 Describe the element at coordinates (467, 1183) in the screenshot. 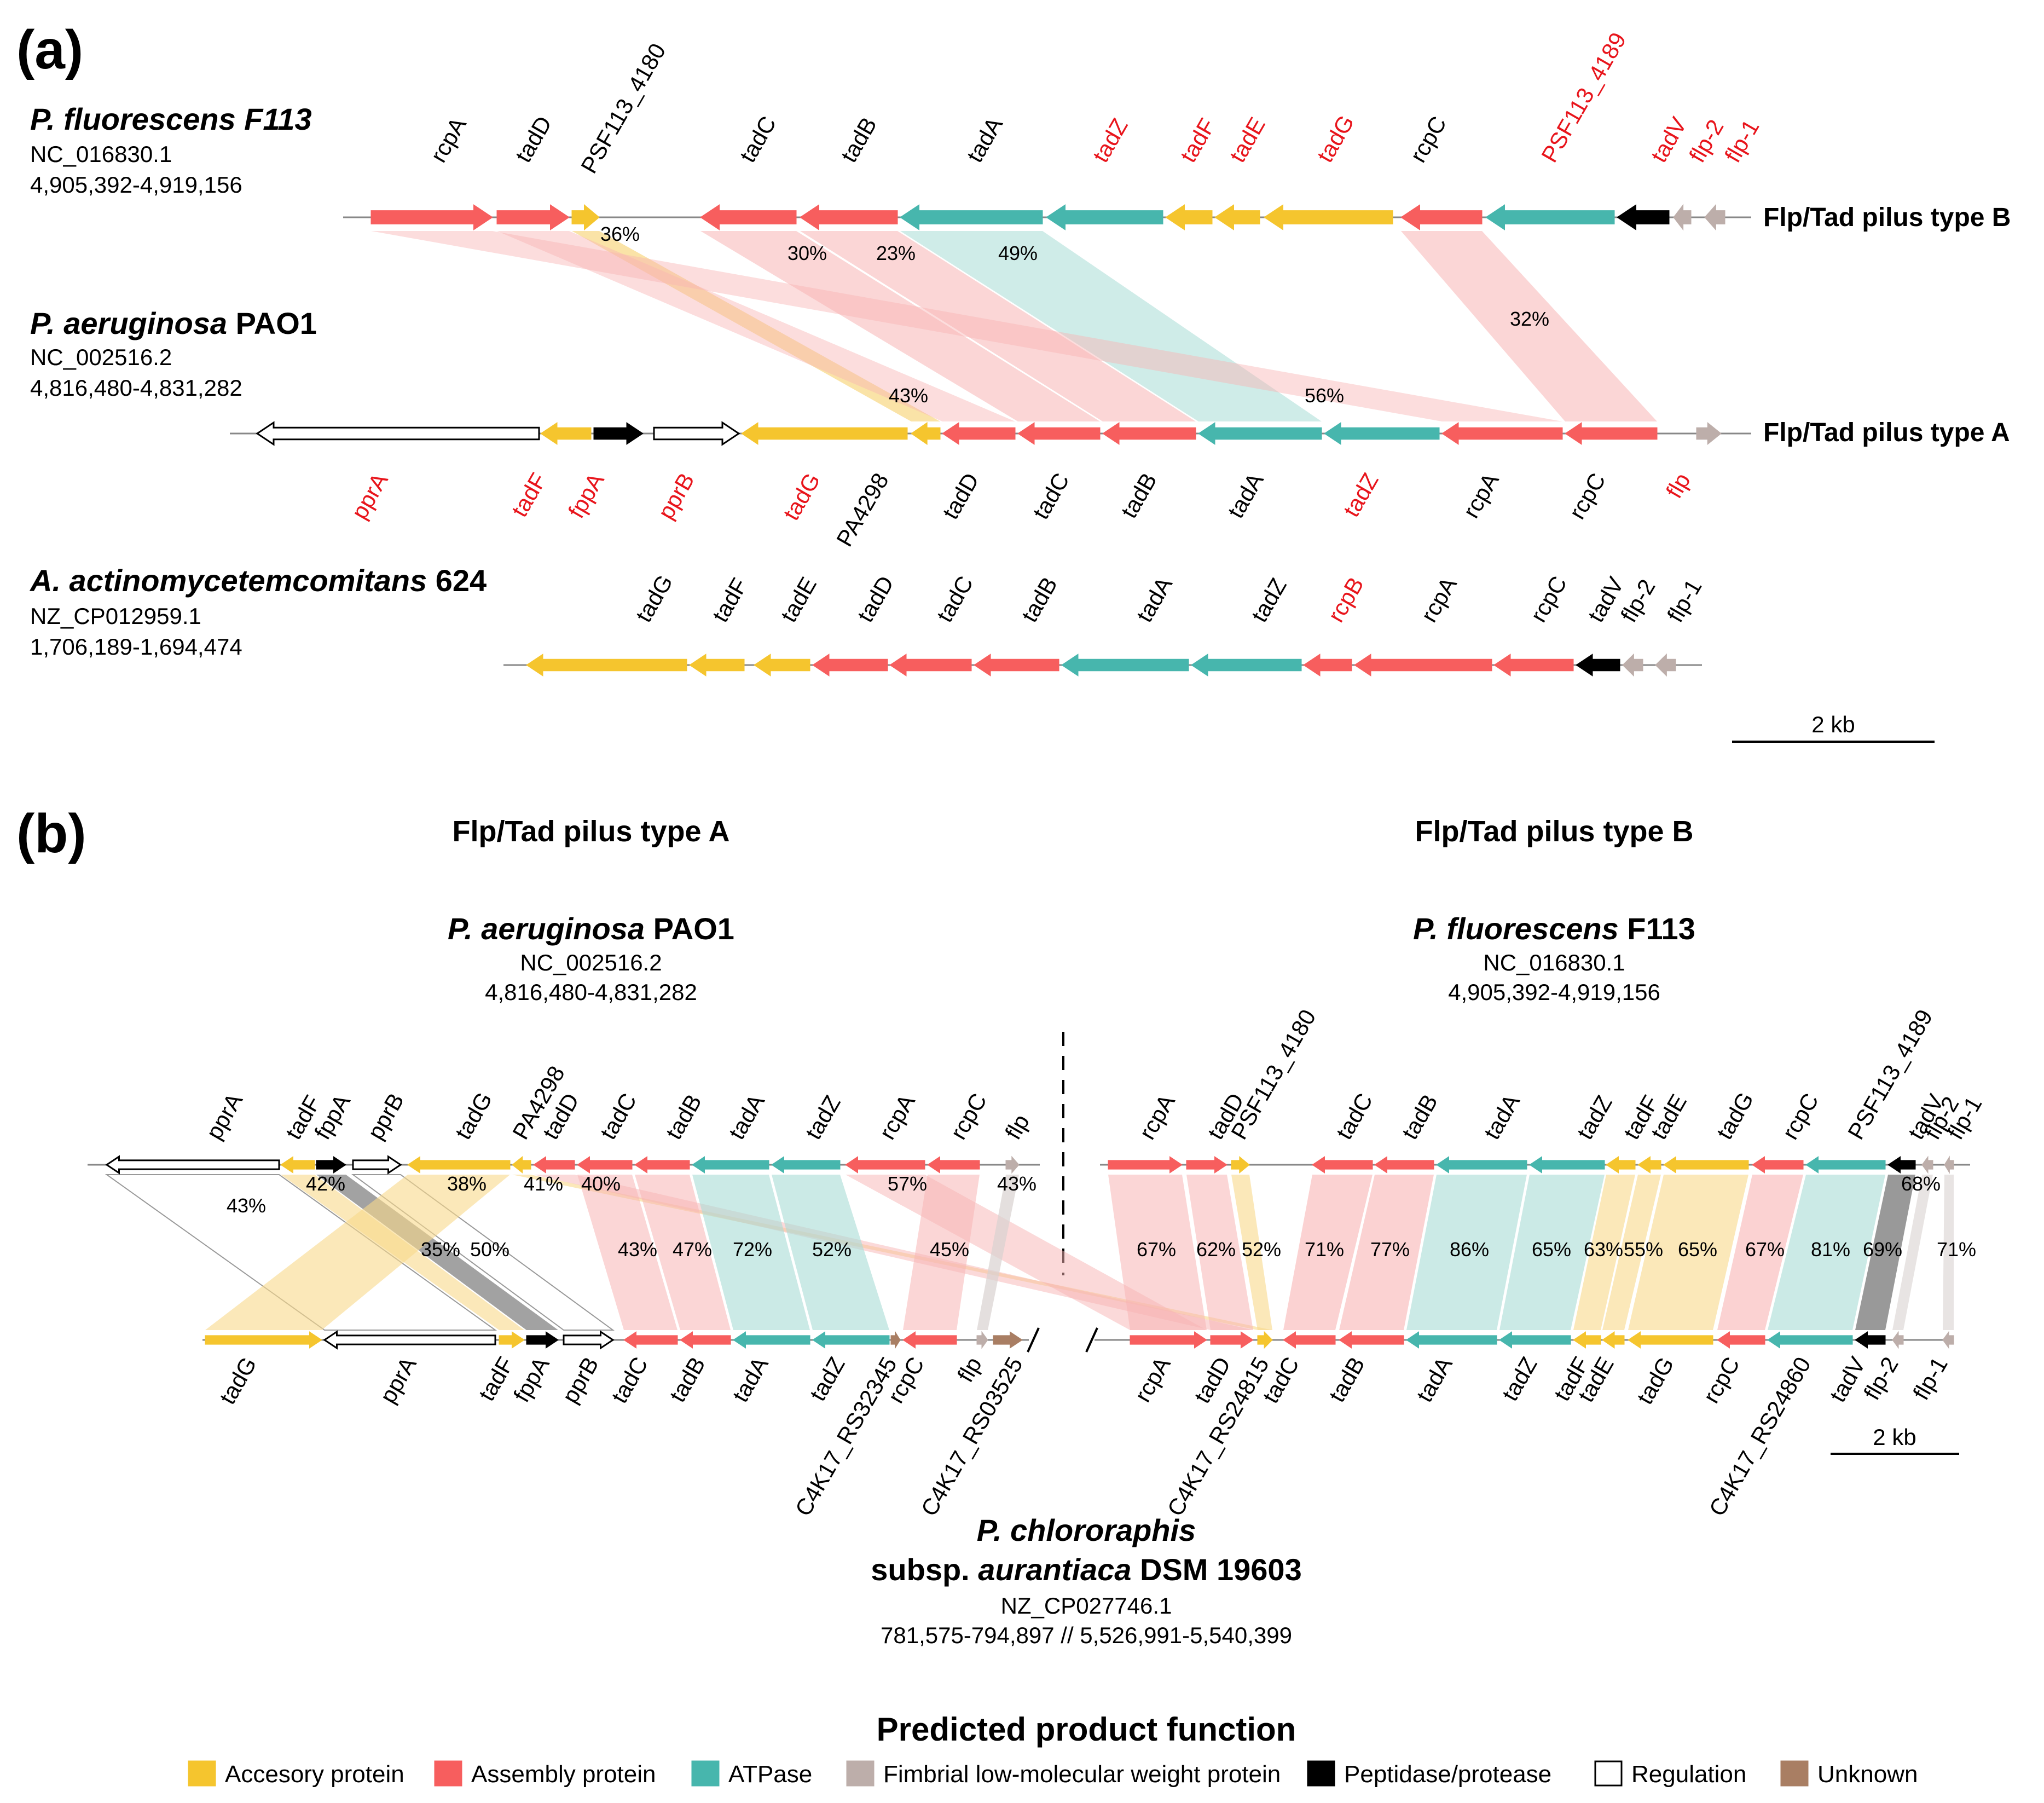

I see `identity-percent: 38%` at that location.